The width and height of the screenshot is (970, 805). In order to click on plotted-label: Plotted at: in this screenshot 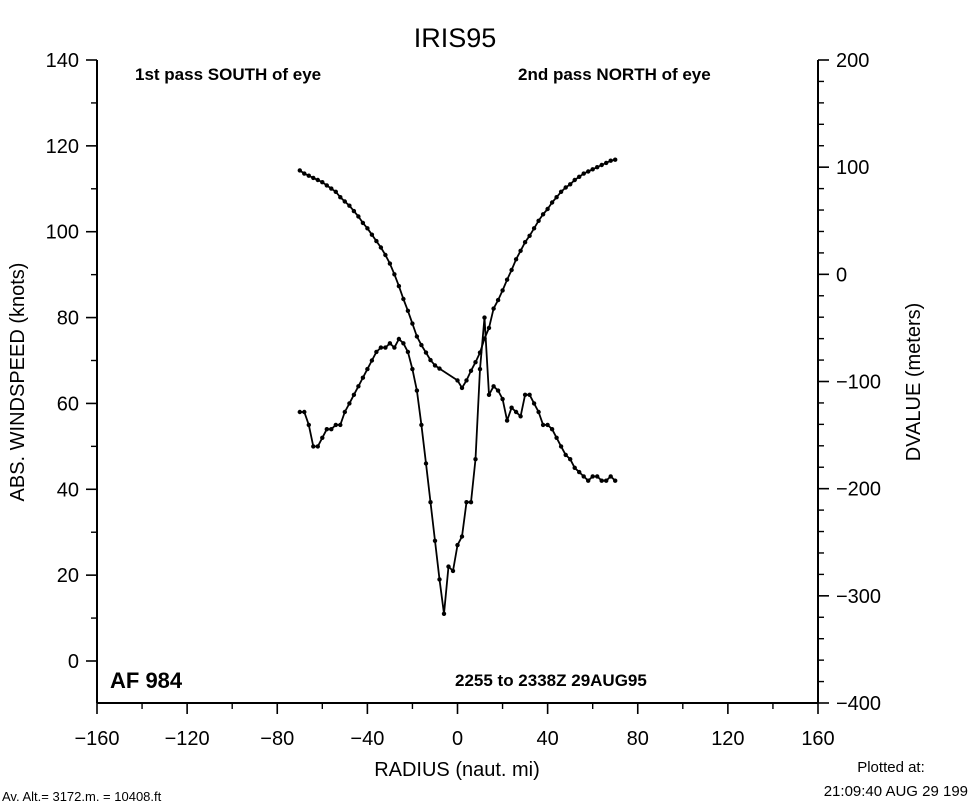, I will do `click(891, 767)`.